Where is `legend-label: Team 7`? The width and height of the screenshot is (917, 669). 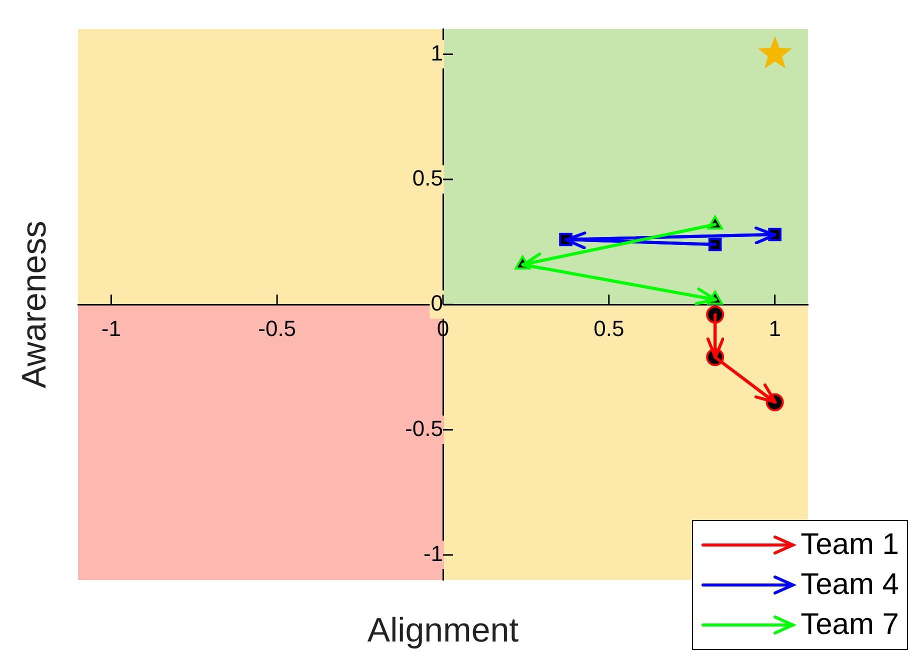 legend-label: Team 7 is located at coordinates (849, 625).